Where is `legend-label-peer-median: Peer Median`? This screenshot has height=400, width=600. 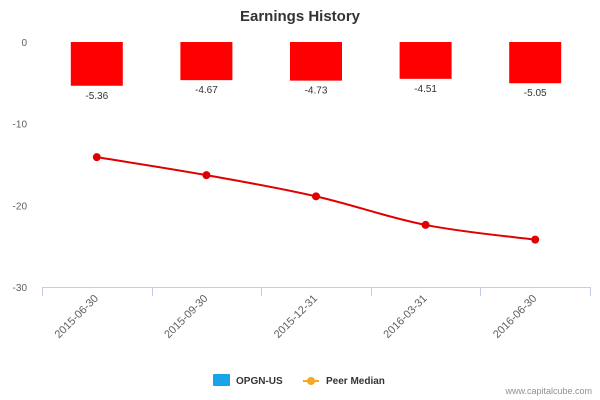 legend-label-peer-median: Peer Median is located at coordinates (355, 381).